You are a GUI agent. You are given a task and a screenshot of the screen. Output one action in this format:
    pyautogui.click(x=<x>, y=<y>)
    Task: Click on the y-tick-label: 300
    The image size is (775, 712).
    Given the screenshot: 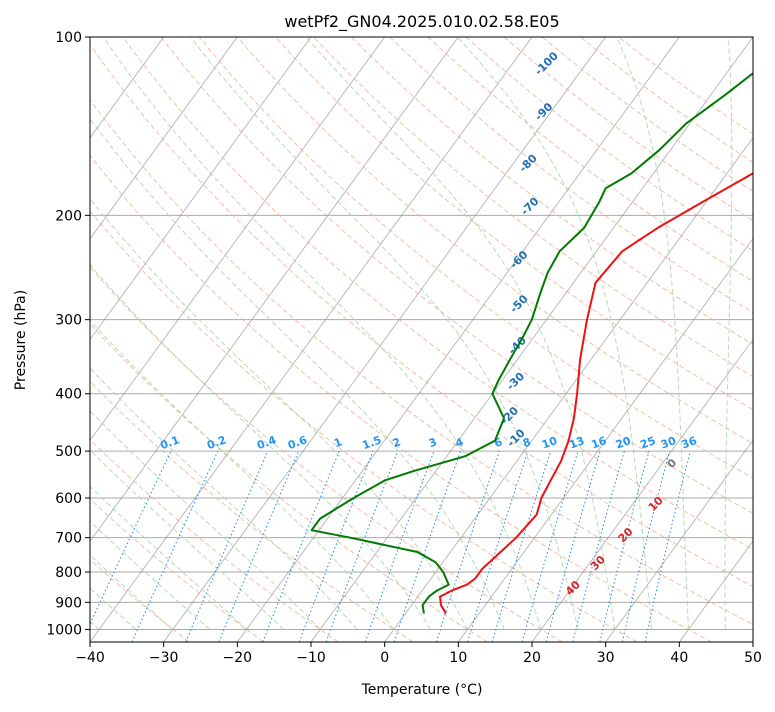 What is the action you would take?
    pyautogui.click(x=68, y=321)
    